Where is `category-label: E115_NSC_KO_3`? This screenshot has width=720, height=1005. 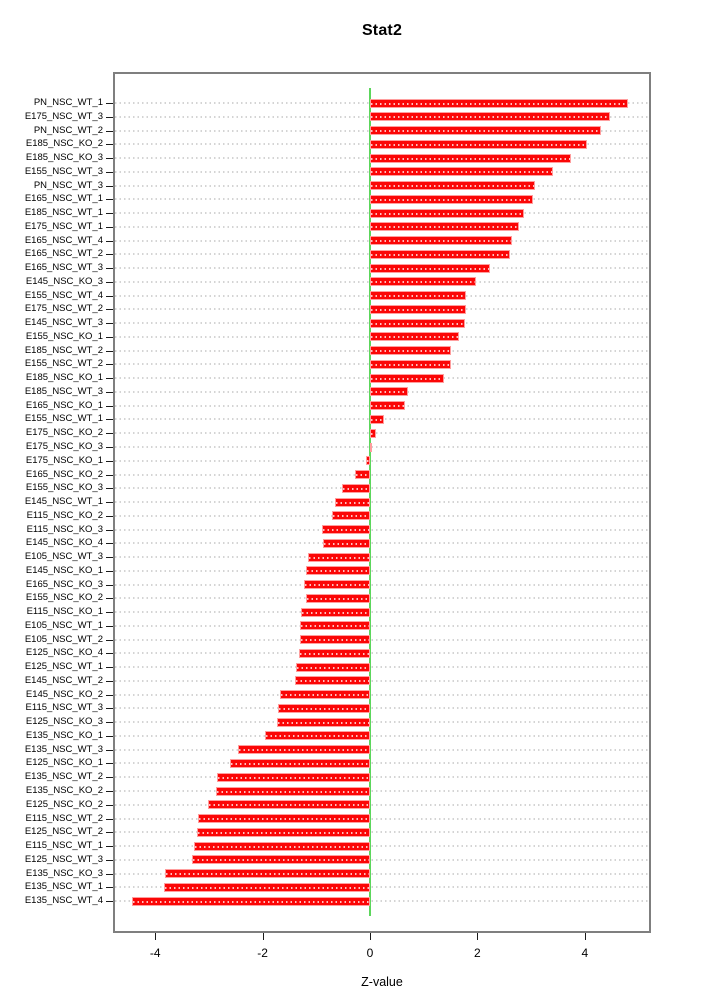 category-label: E115_NSC_KO_3 is located at coordinates (64, 529).